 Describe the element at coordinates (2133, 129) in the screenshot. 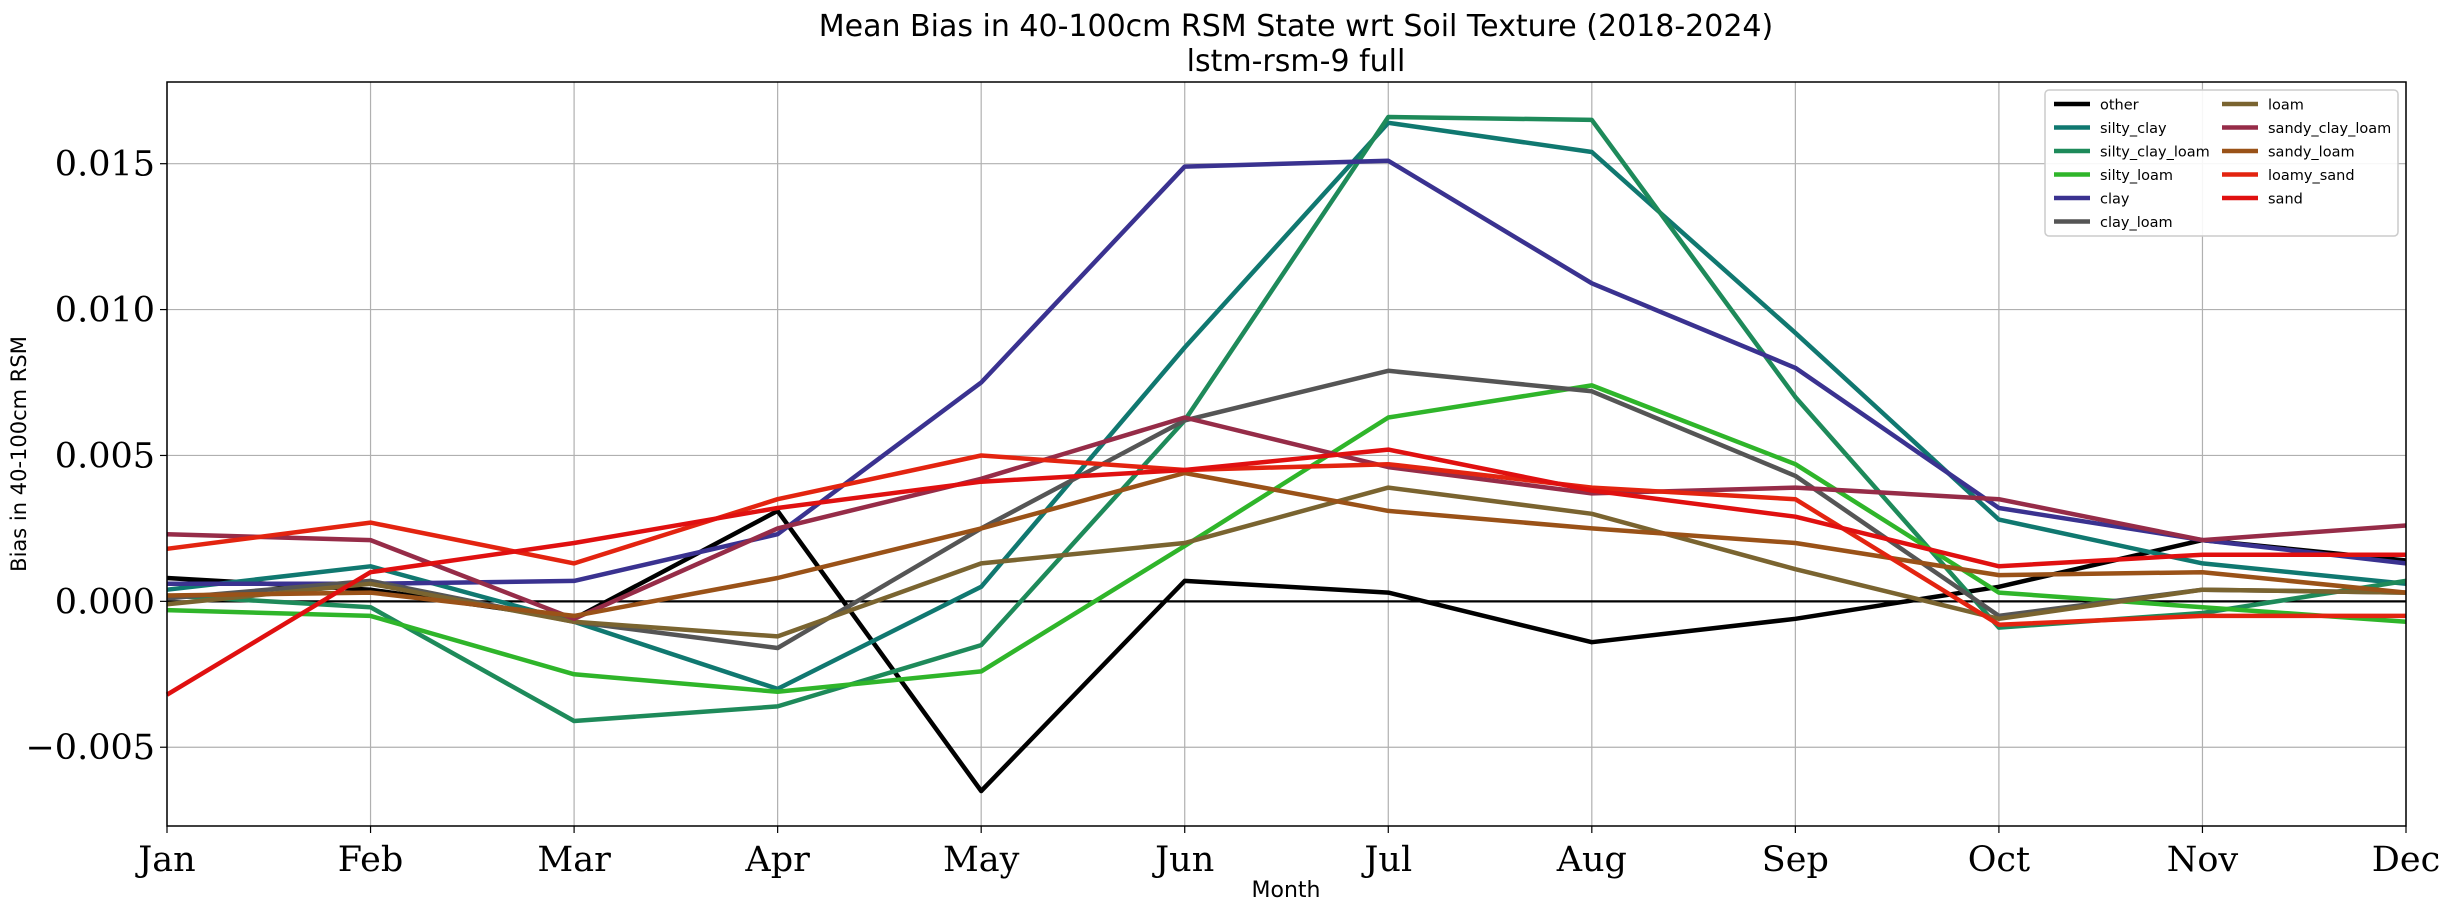

I see `legend-label-silty-clay: silty_clay` at that location.